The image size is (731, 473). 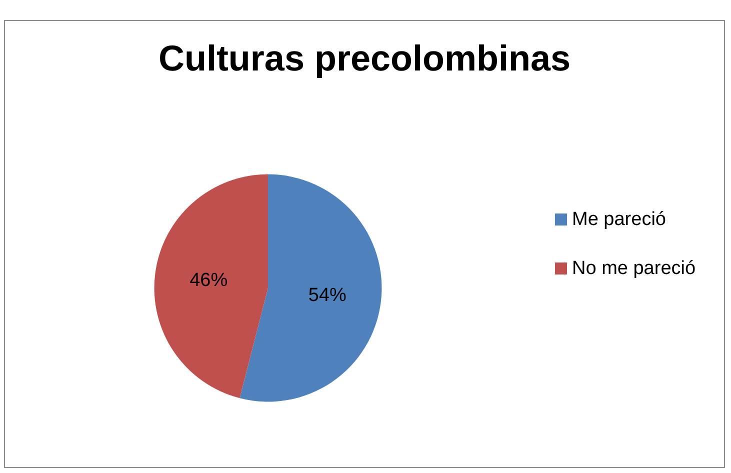 What do you see at coordinates (364, 58) in the screenshot?
I see `chart-title: Culturas precolombinas` at bounding box center [364, 58].